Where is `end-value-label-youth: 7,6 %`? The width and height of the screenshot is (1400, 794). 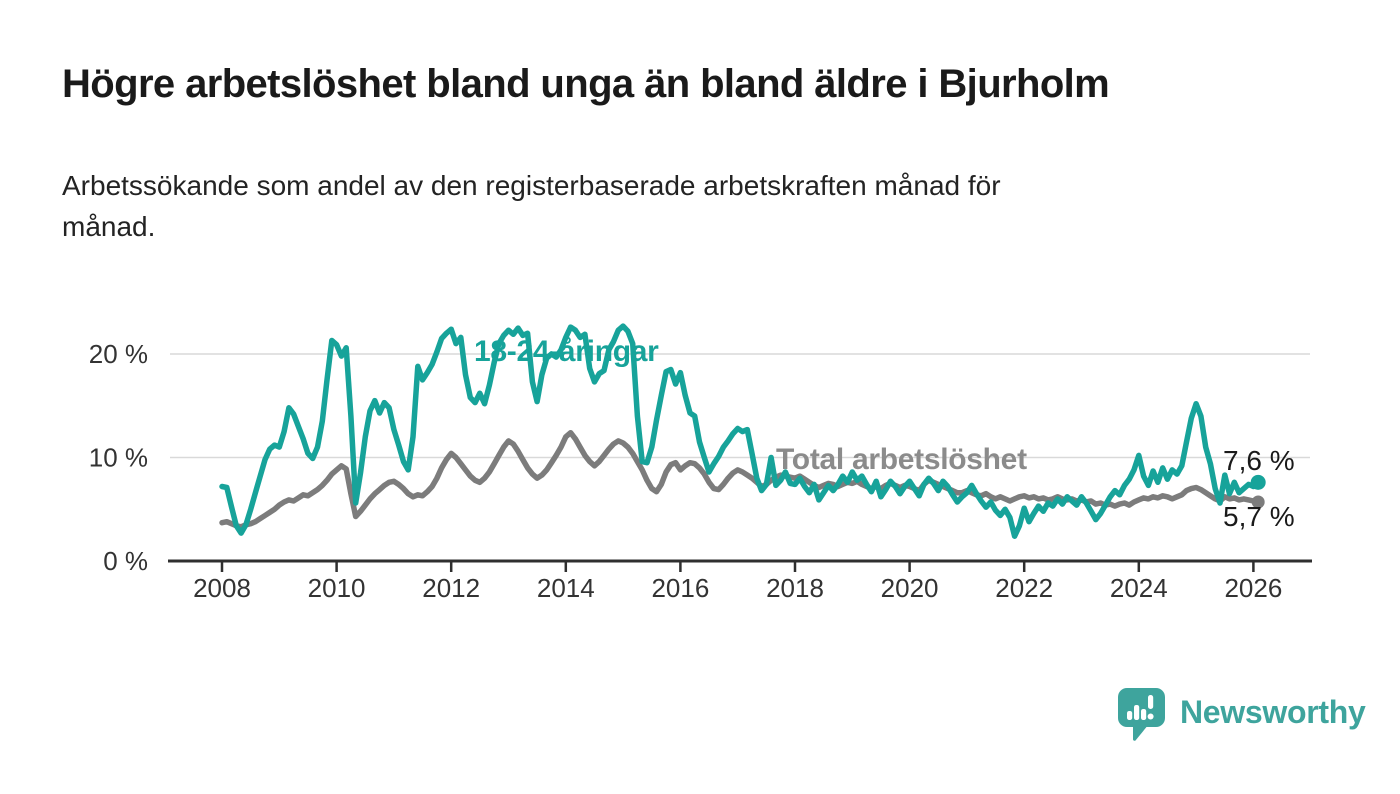
end-value-label-youth: 7,6 % is located at coordinates (1259, 460).